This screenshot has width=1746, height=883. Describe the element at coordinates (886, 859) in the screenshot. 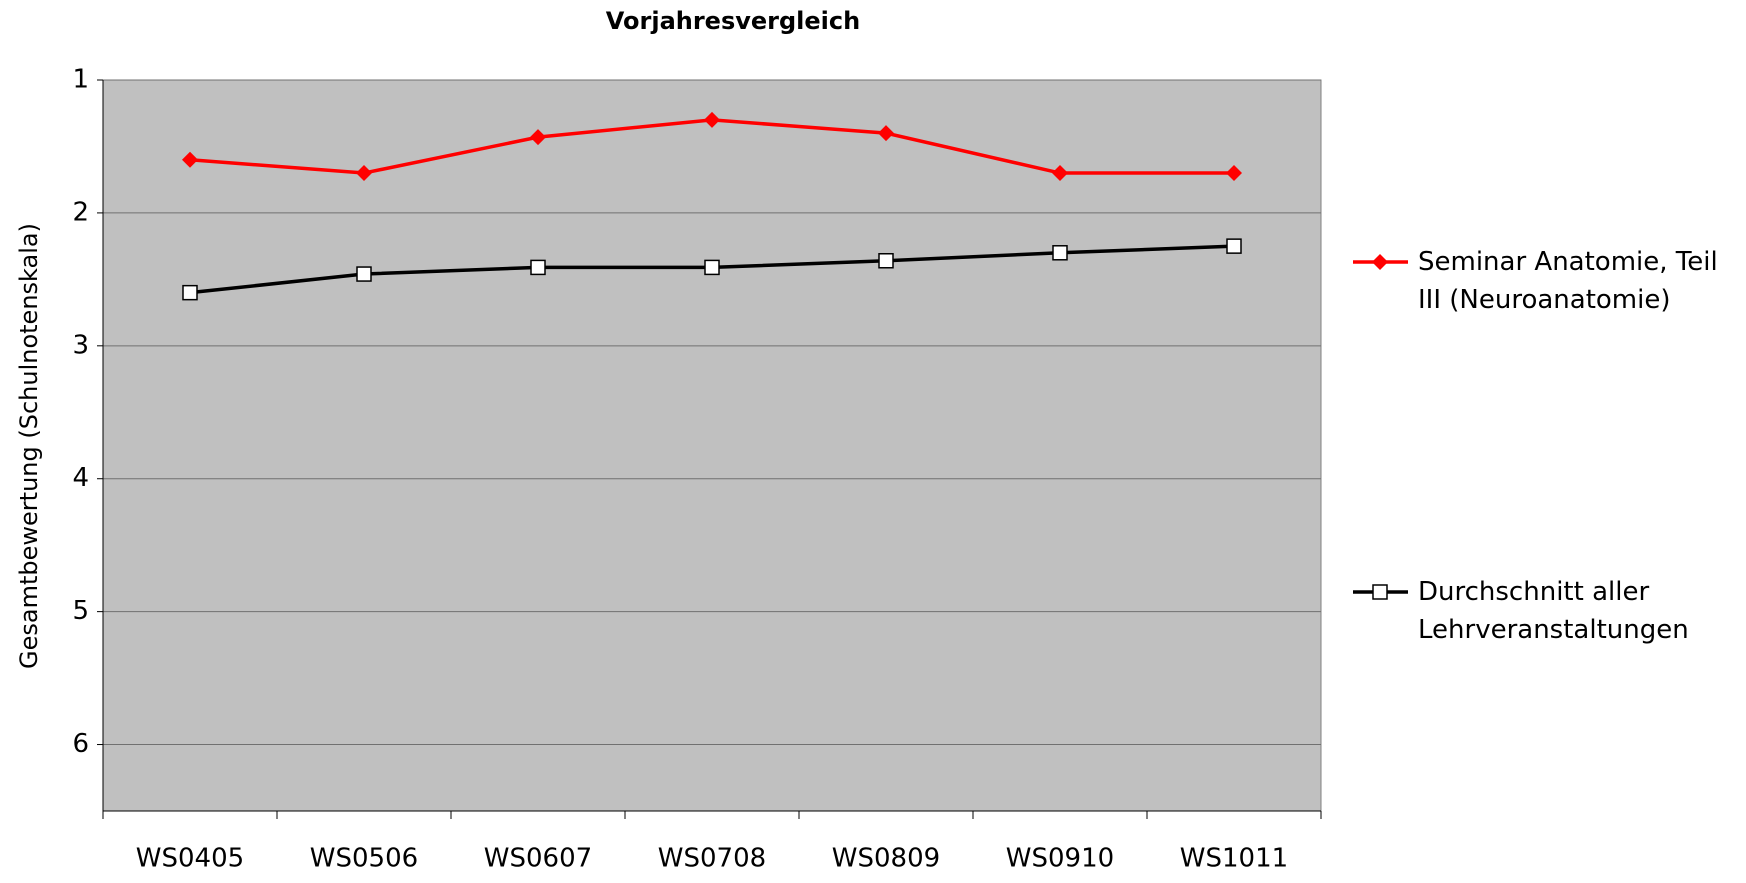

I see `x-tick-label: WS0809` at that location.